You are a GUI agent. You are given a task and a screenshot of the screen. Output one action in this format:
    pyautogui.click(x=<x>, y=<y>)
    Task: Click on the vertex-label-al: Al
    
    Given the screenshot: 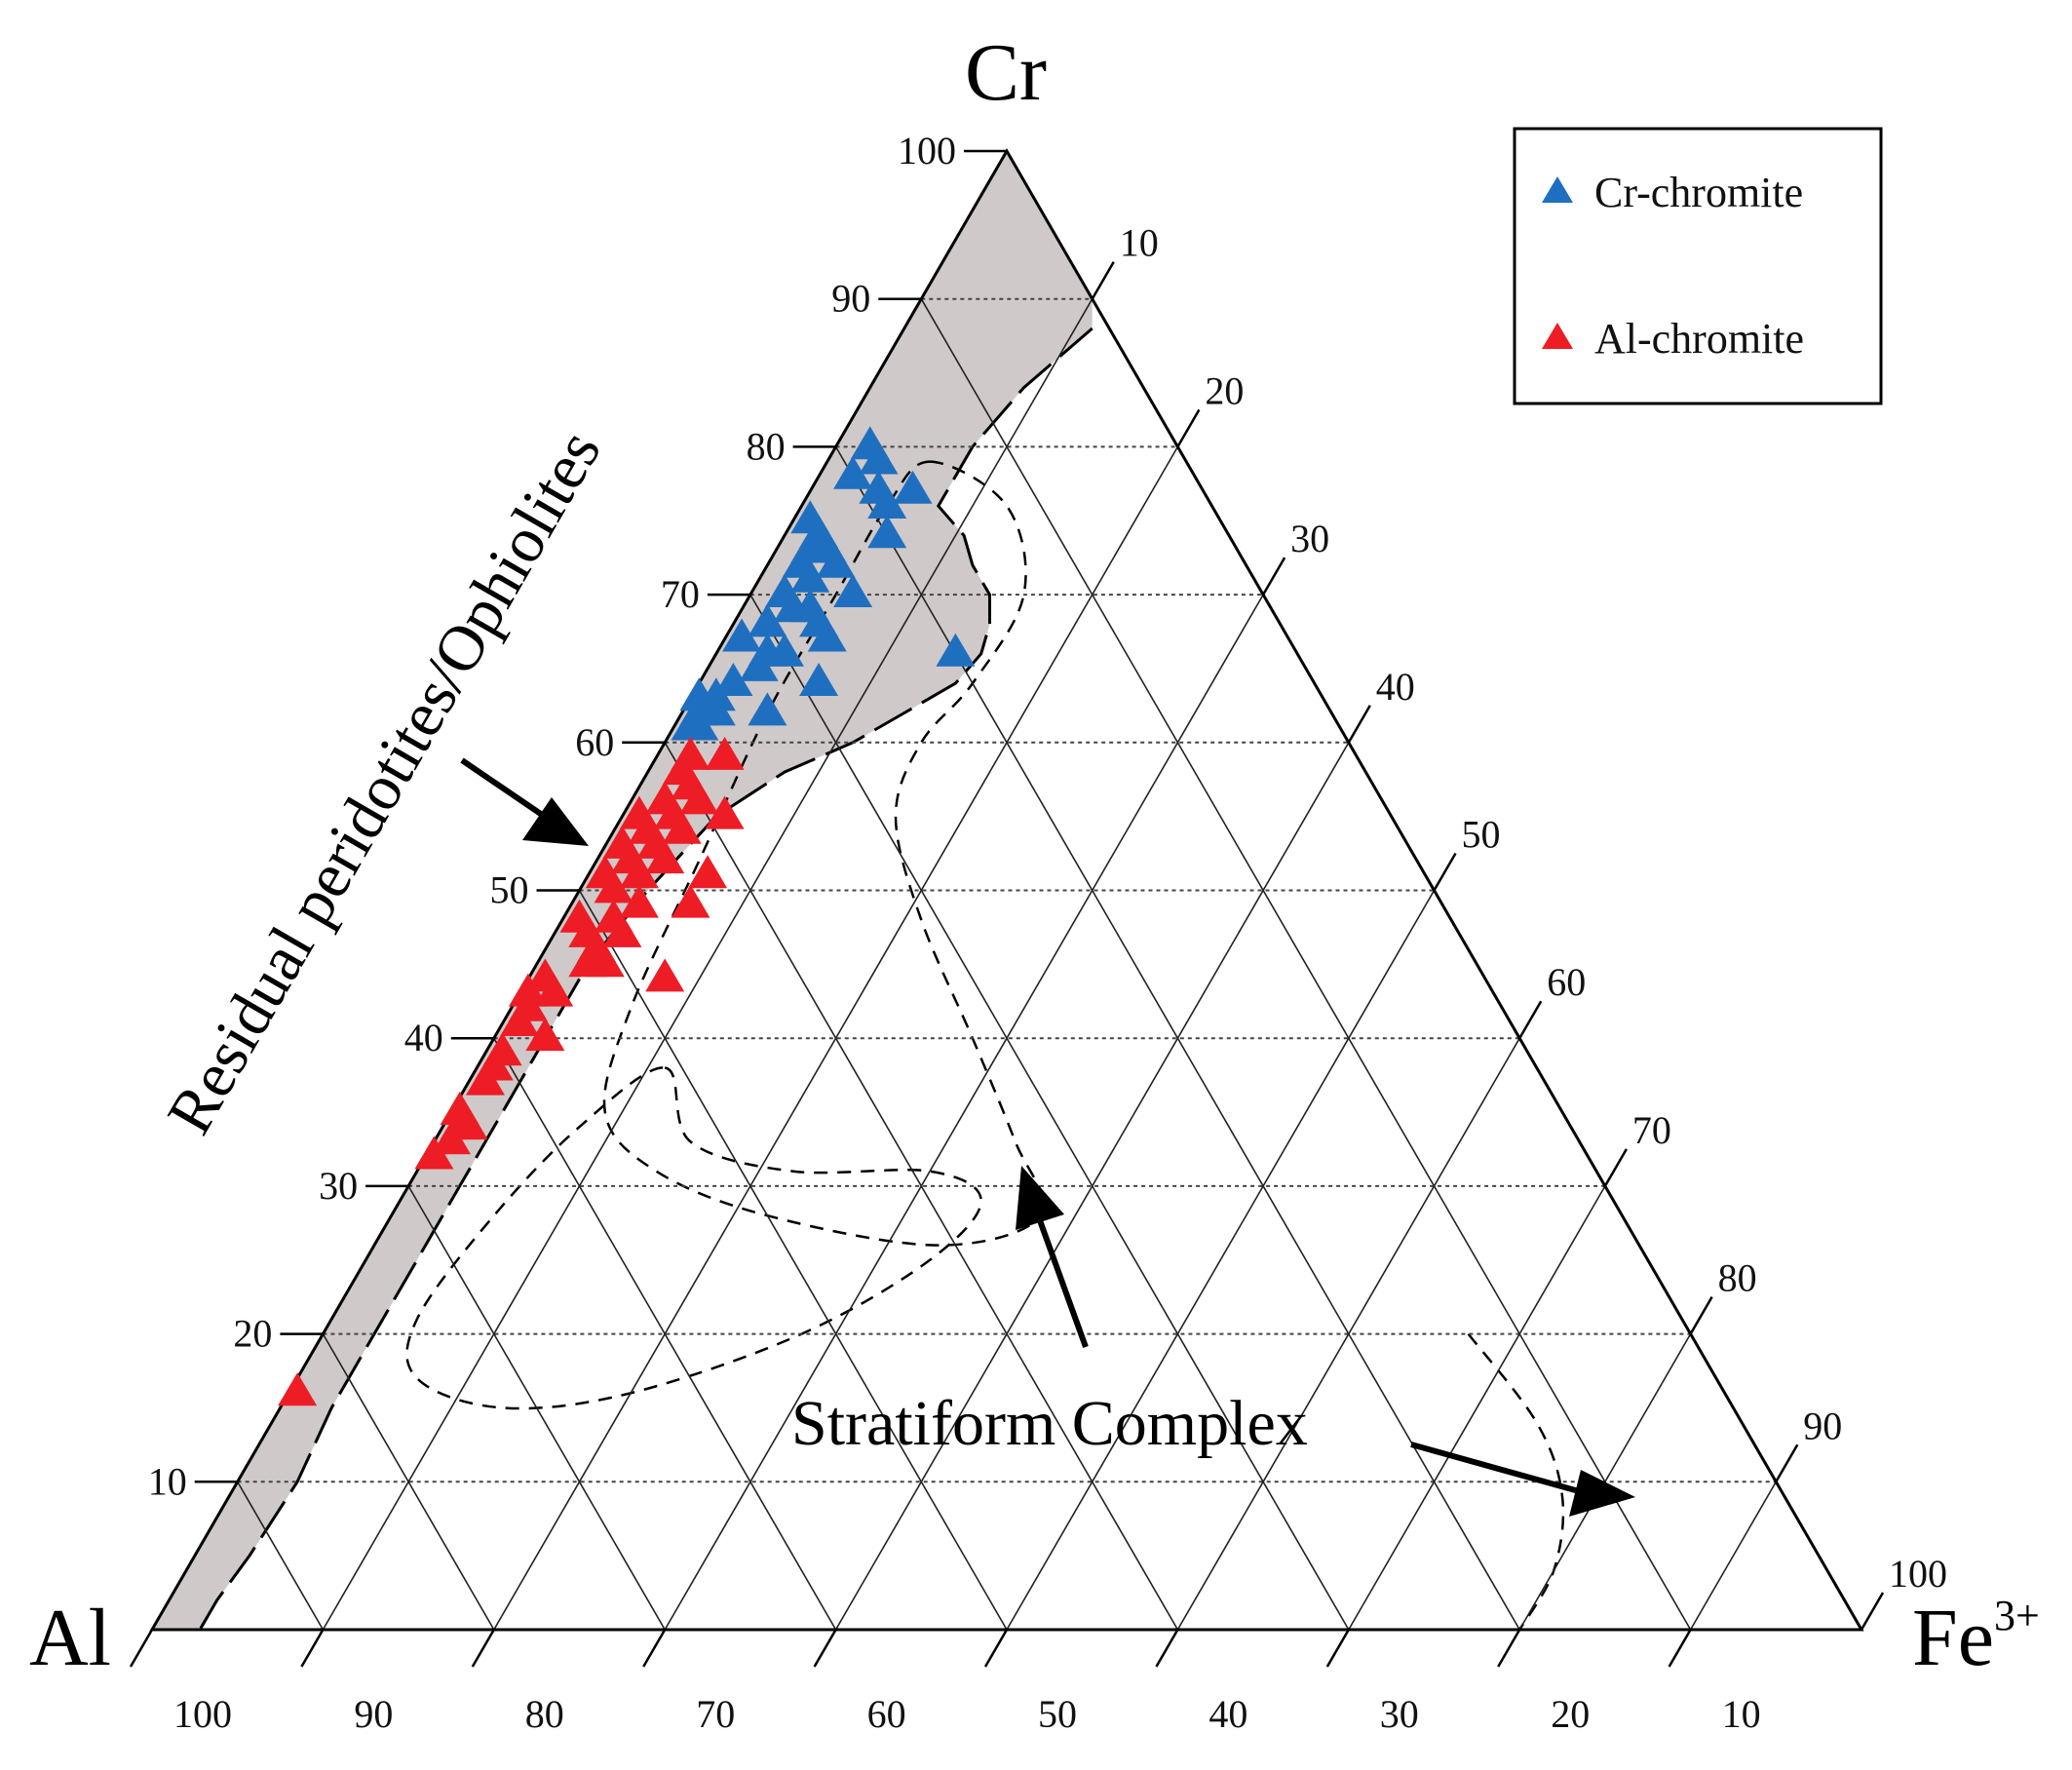 What is the action you would take?
    pyautogui.click(x=70, y=1638)
    